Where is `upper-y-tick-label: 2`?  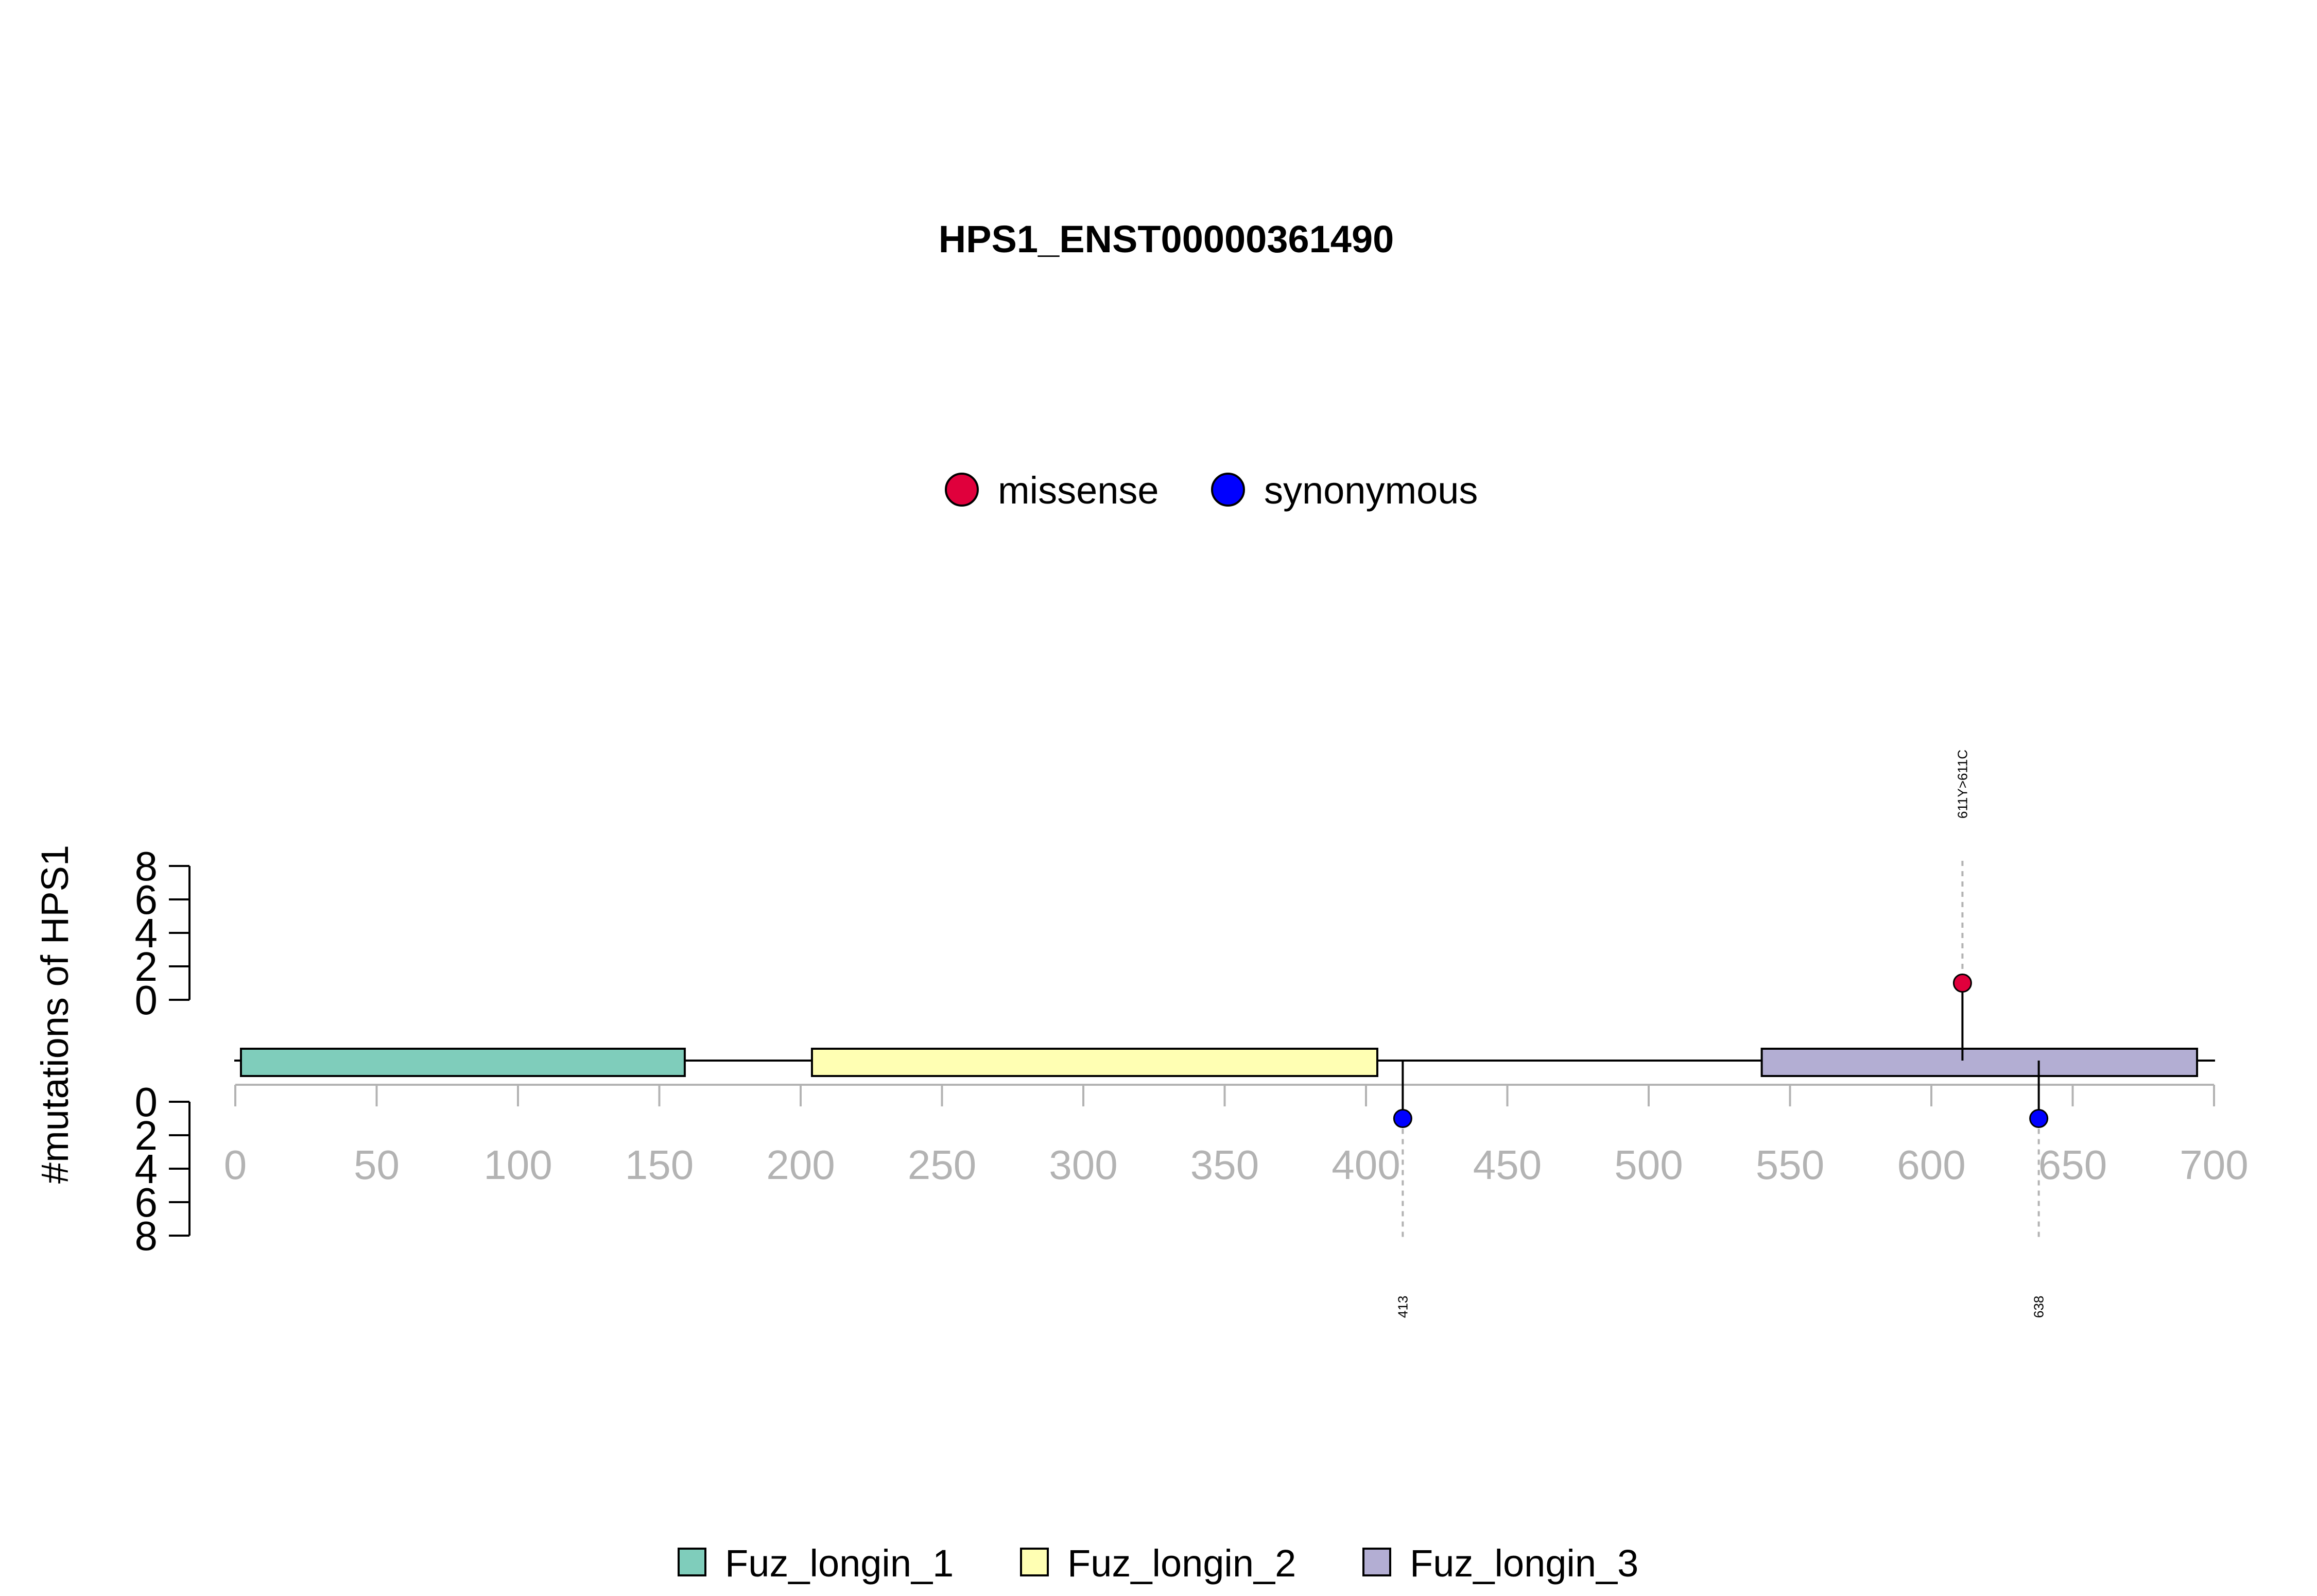
upper-y-tick-label: 2 is located at coordinates (146, 967).